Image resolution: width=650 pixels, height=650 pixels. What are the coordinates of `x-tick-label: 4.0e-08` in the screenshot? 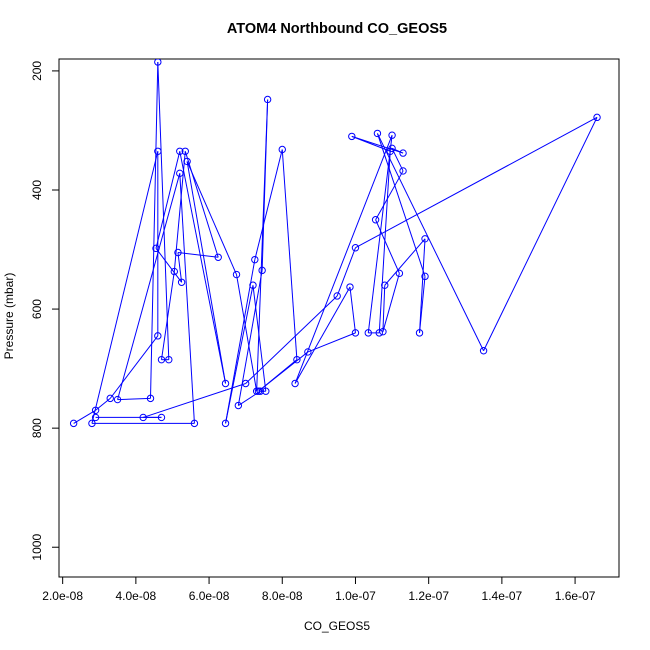 It's located at (136, 596).